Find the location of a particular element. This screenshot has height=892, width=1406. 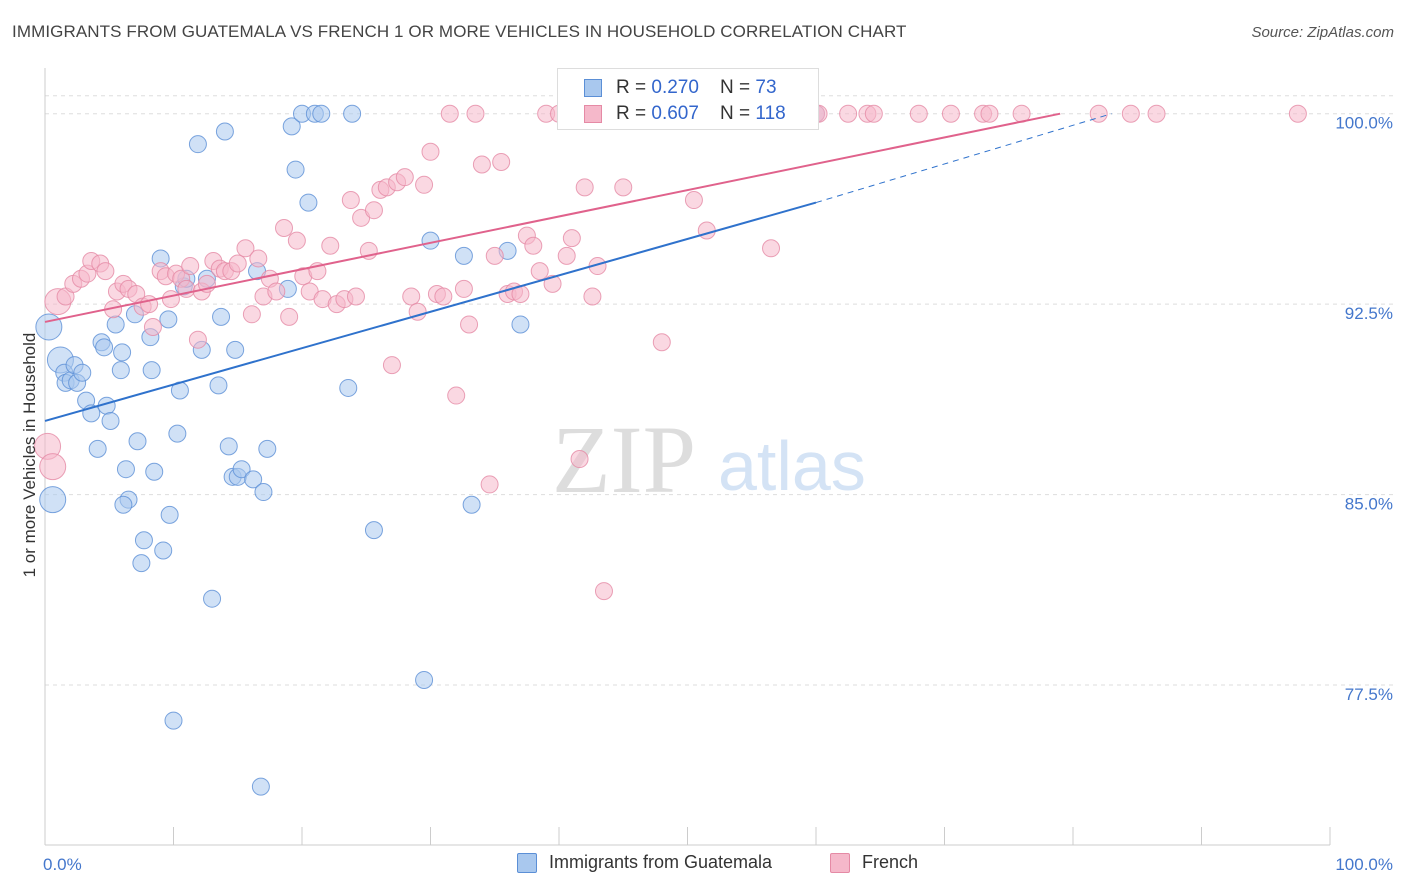

watermark: ZIP atlas is located at coordinates (709, 459).